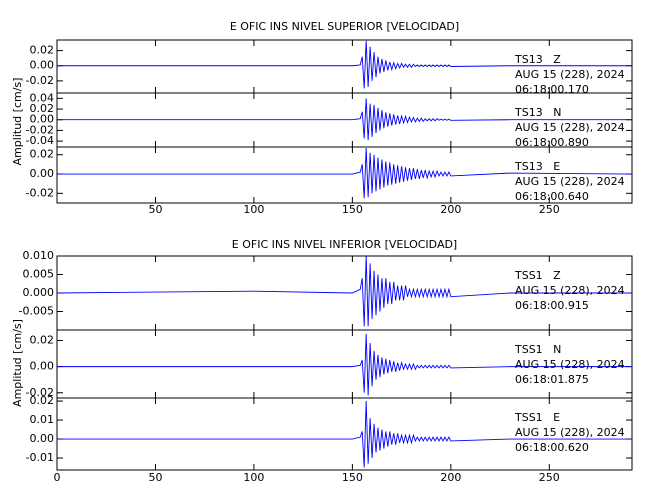  Describe the element at coordinates (36, 311) in the screenshot. I see `y-tick-label: -0.005` at that location.